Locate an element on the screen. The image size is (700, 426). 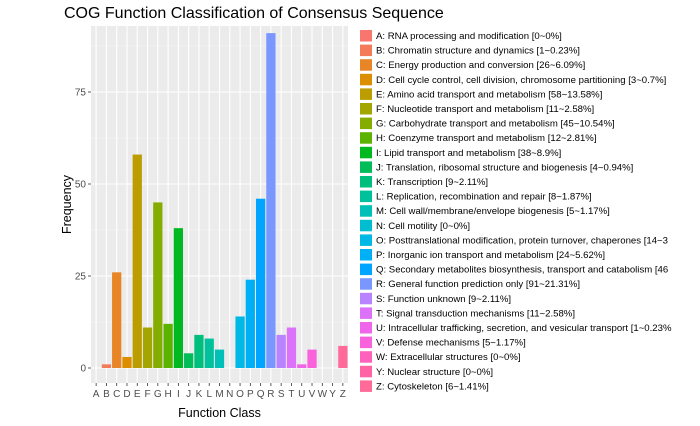
x-tick-label: M is located at coordinates (219, 394).